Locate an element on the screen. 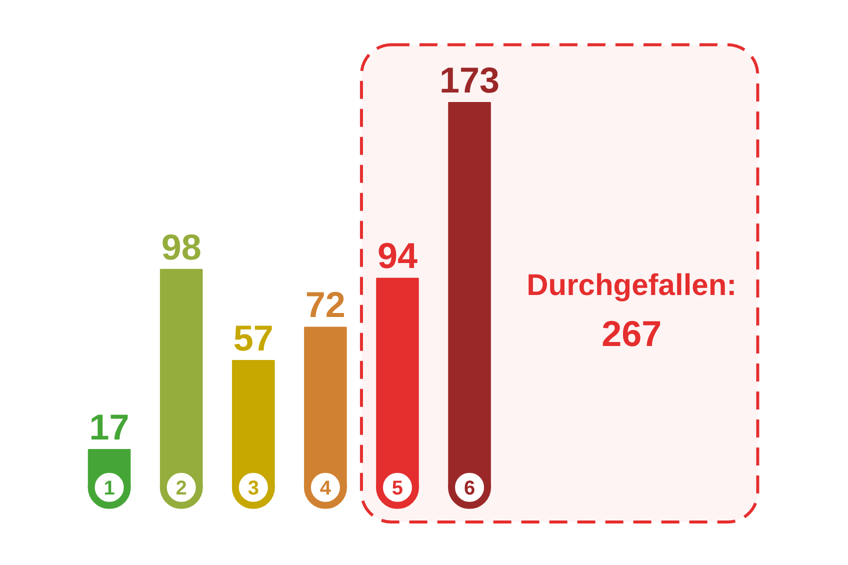 The height and width of the screenshot is (565, 848). x-tick-label: 5 is located at coordinates (398, 488).